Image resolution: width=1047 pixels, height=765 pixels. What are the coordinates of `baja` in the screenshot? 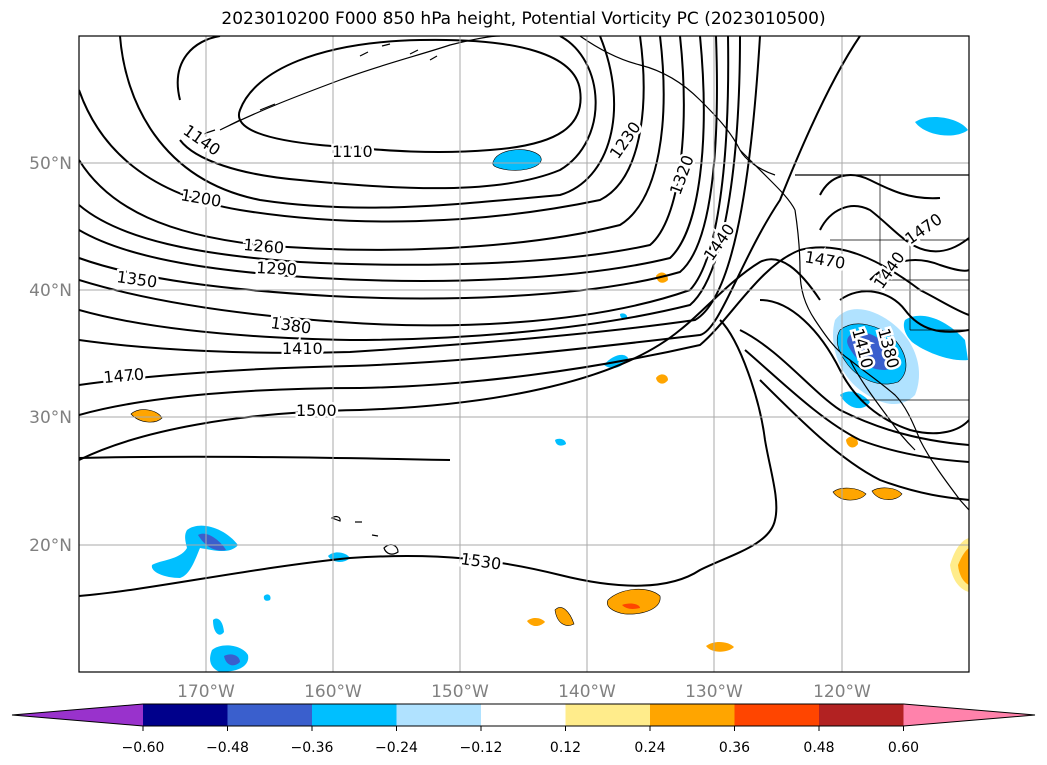 It's located at (882, 405).